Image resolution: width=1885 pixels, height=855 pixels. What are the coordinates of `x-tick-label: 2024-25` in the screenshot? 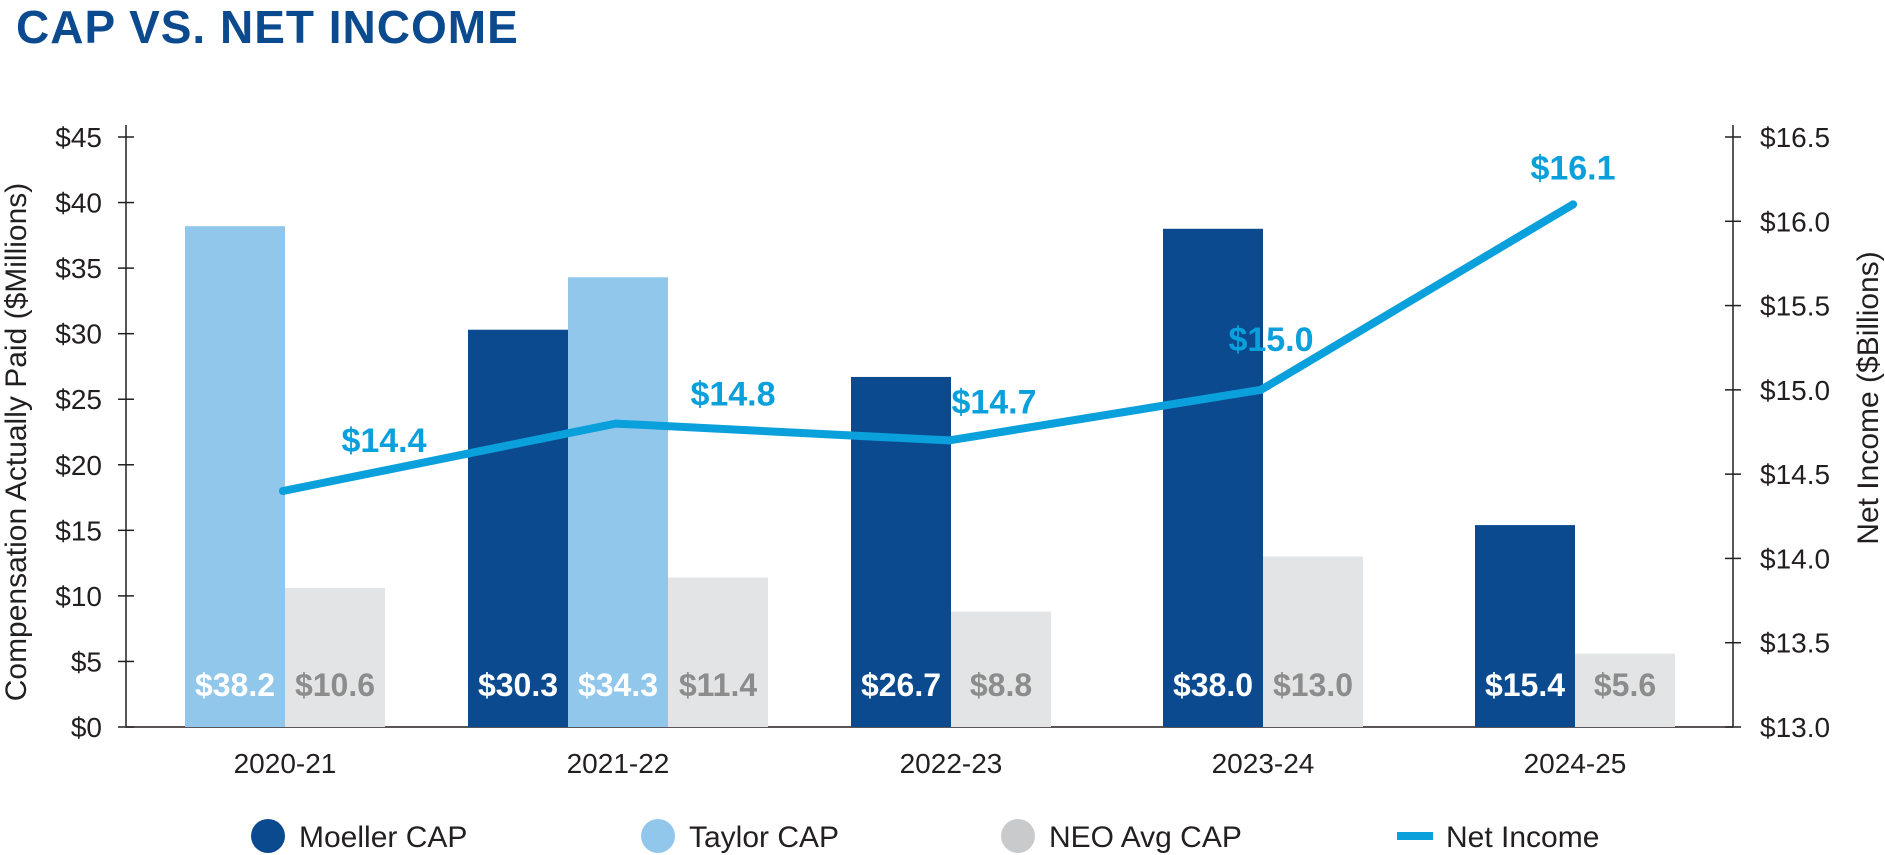 It's located at (1575, 763).